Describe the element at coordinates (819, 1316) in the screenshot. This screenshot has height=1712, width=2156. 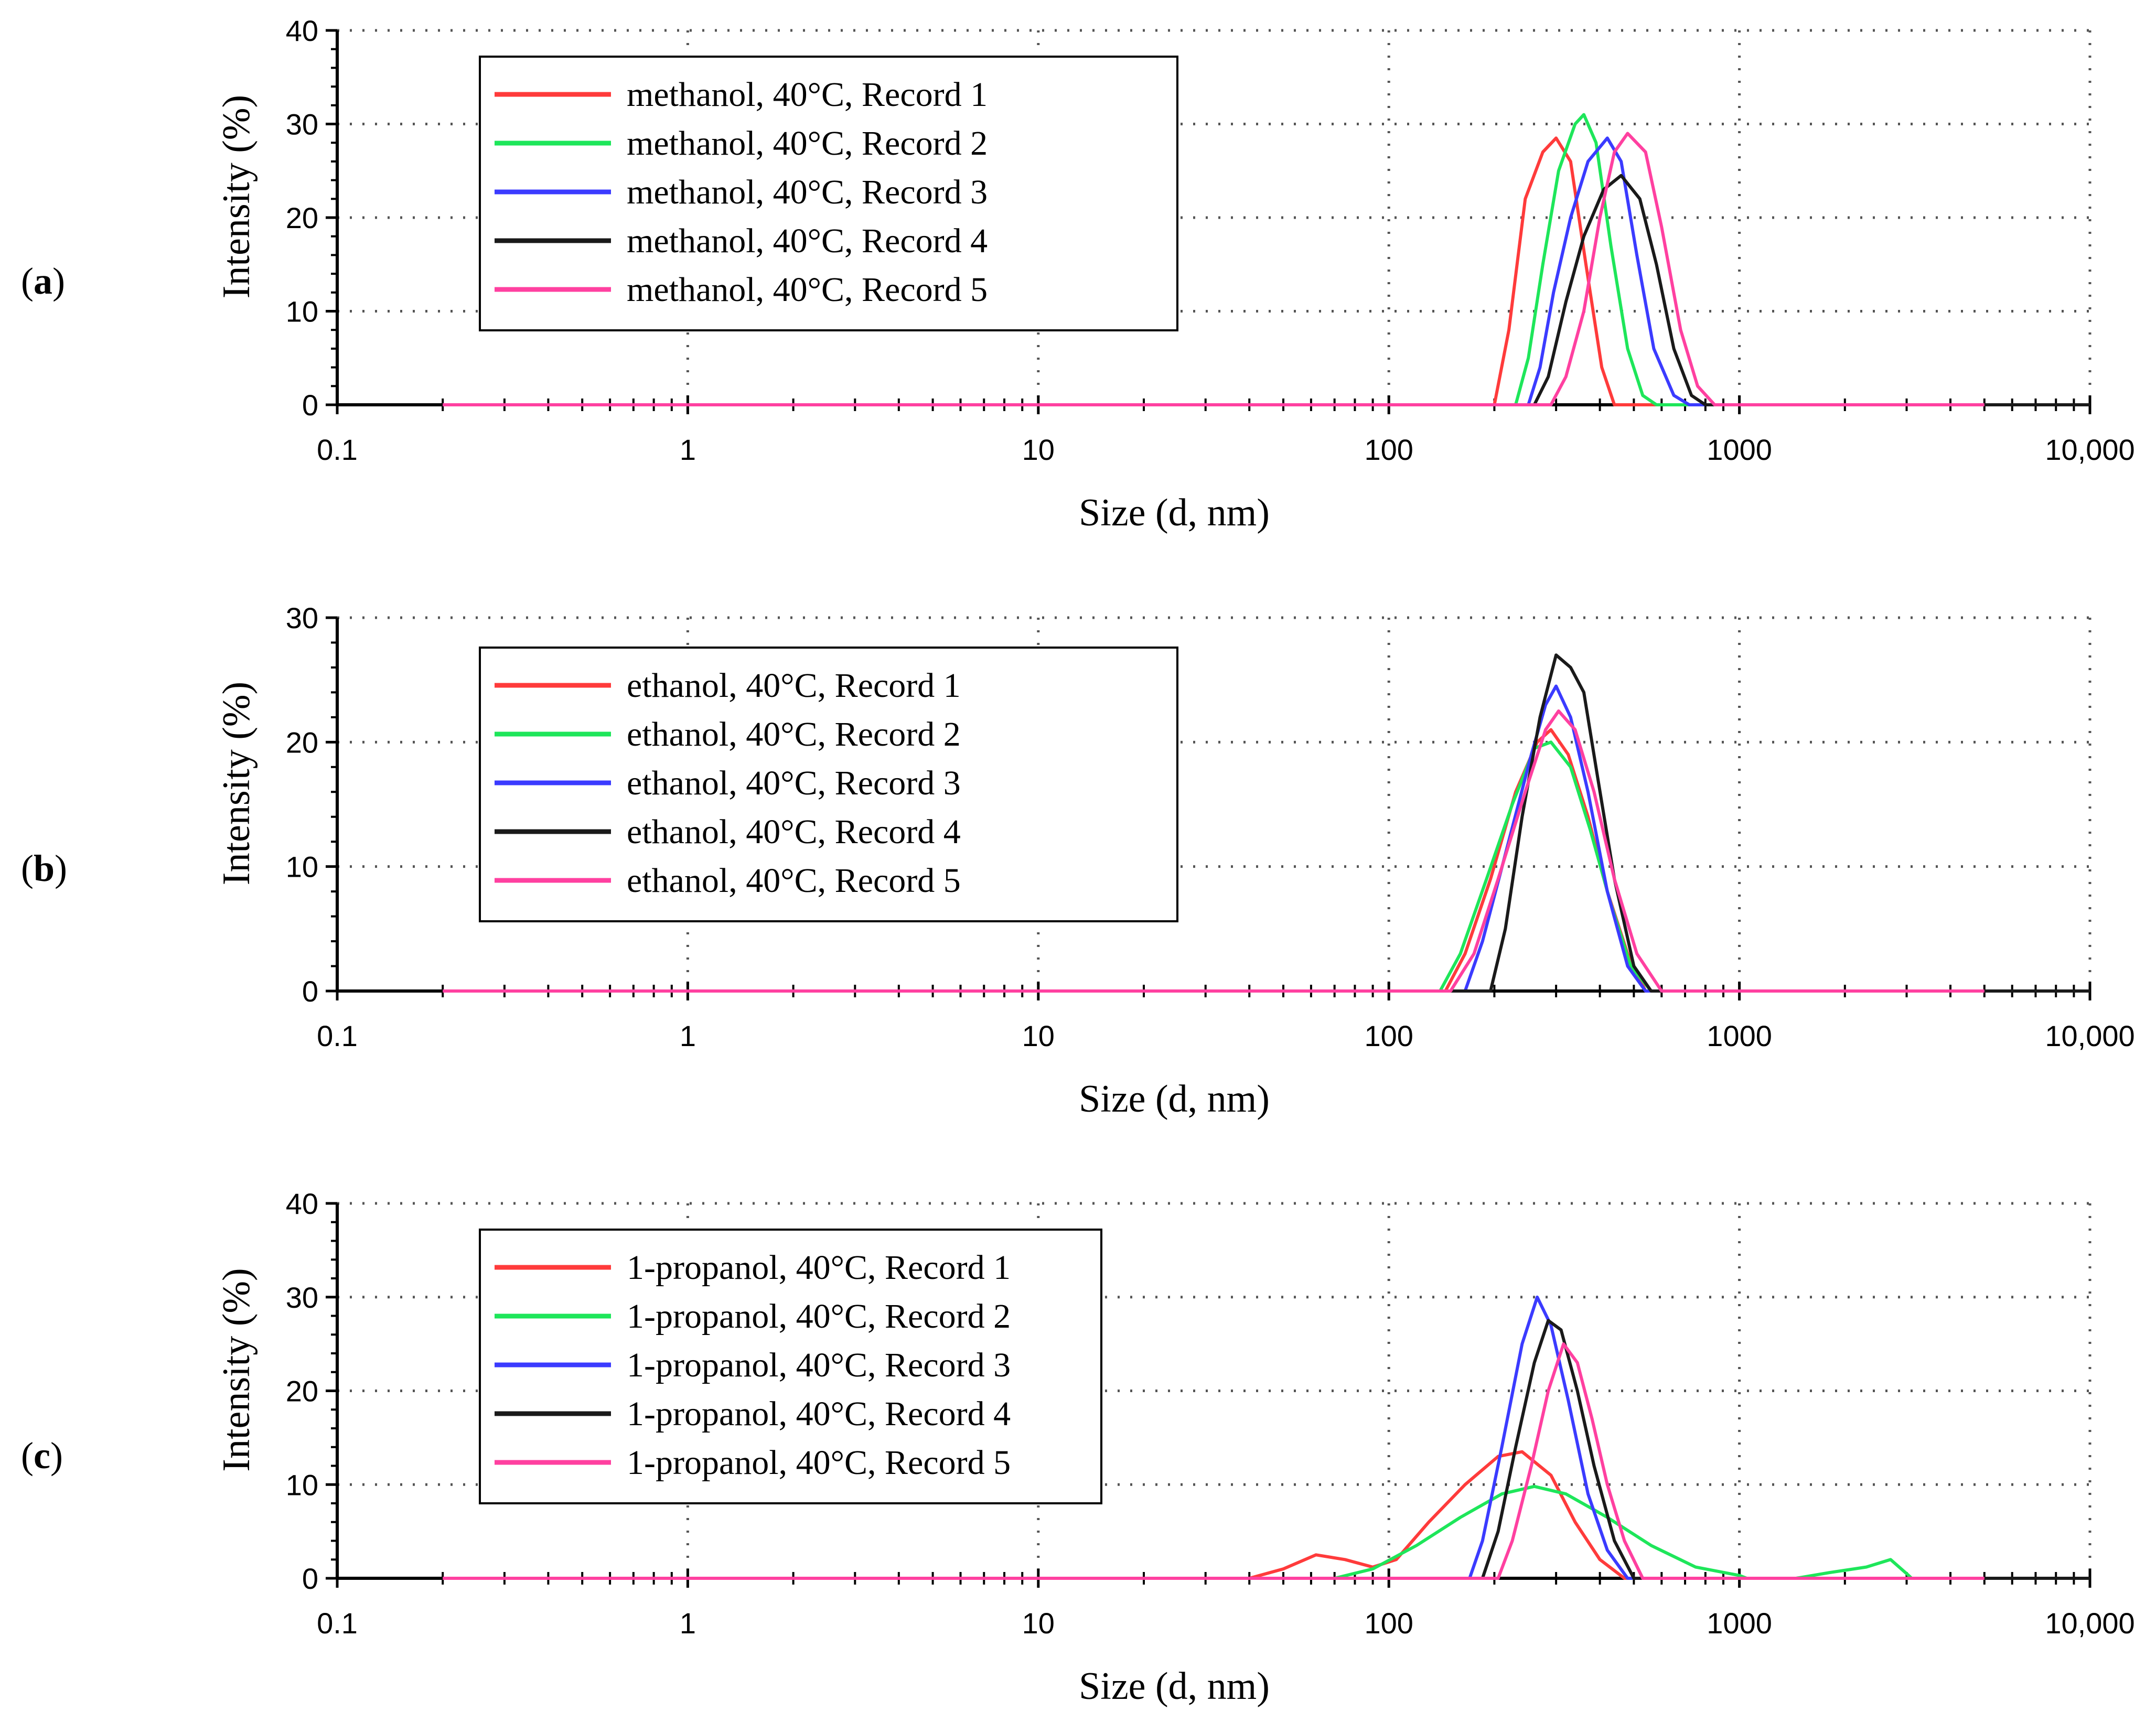
I see `legend-label-record-2: 1-propanol, 40°C, Record 2` at that location.